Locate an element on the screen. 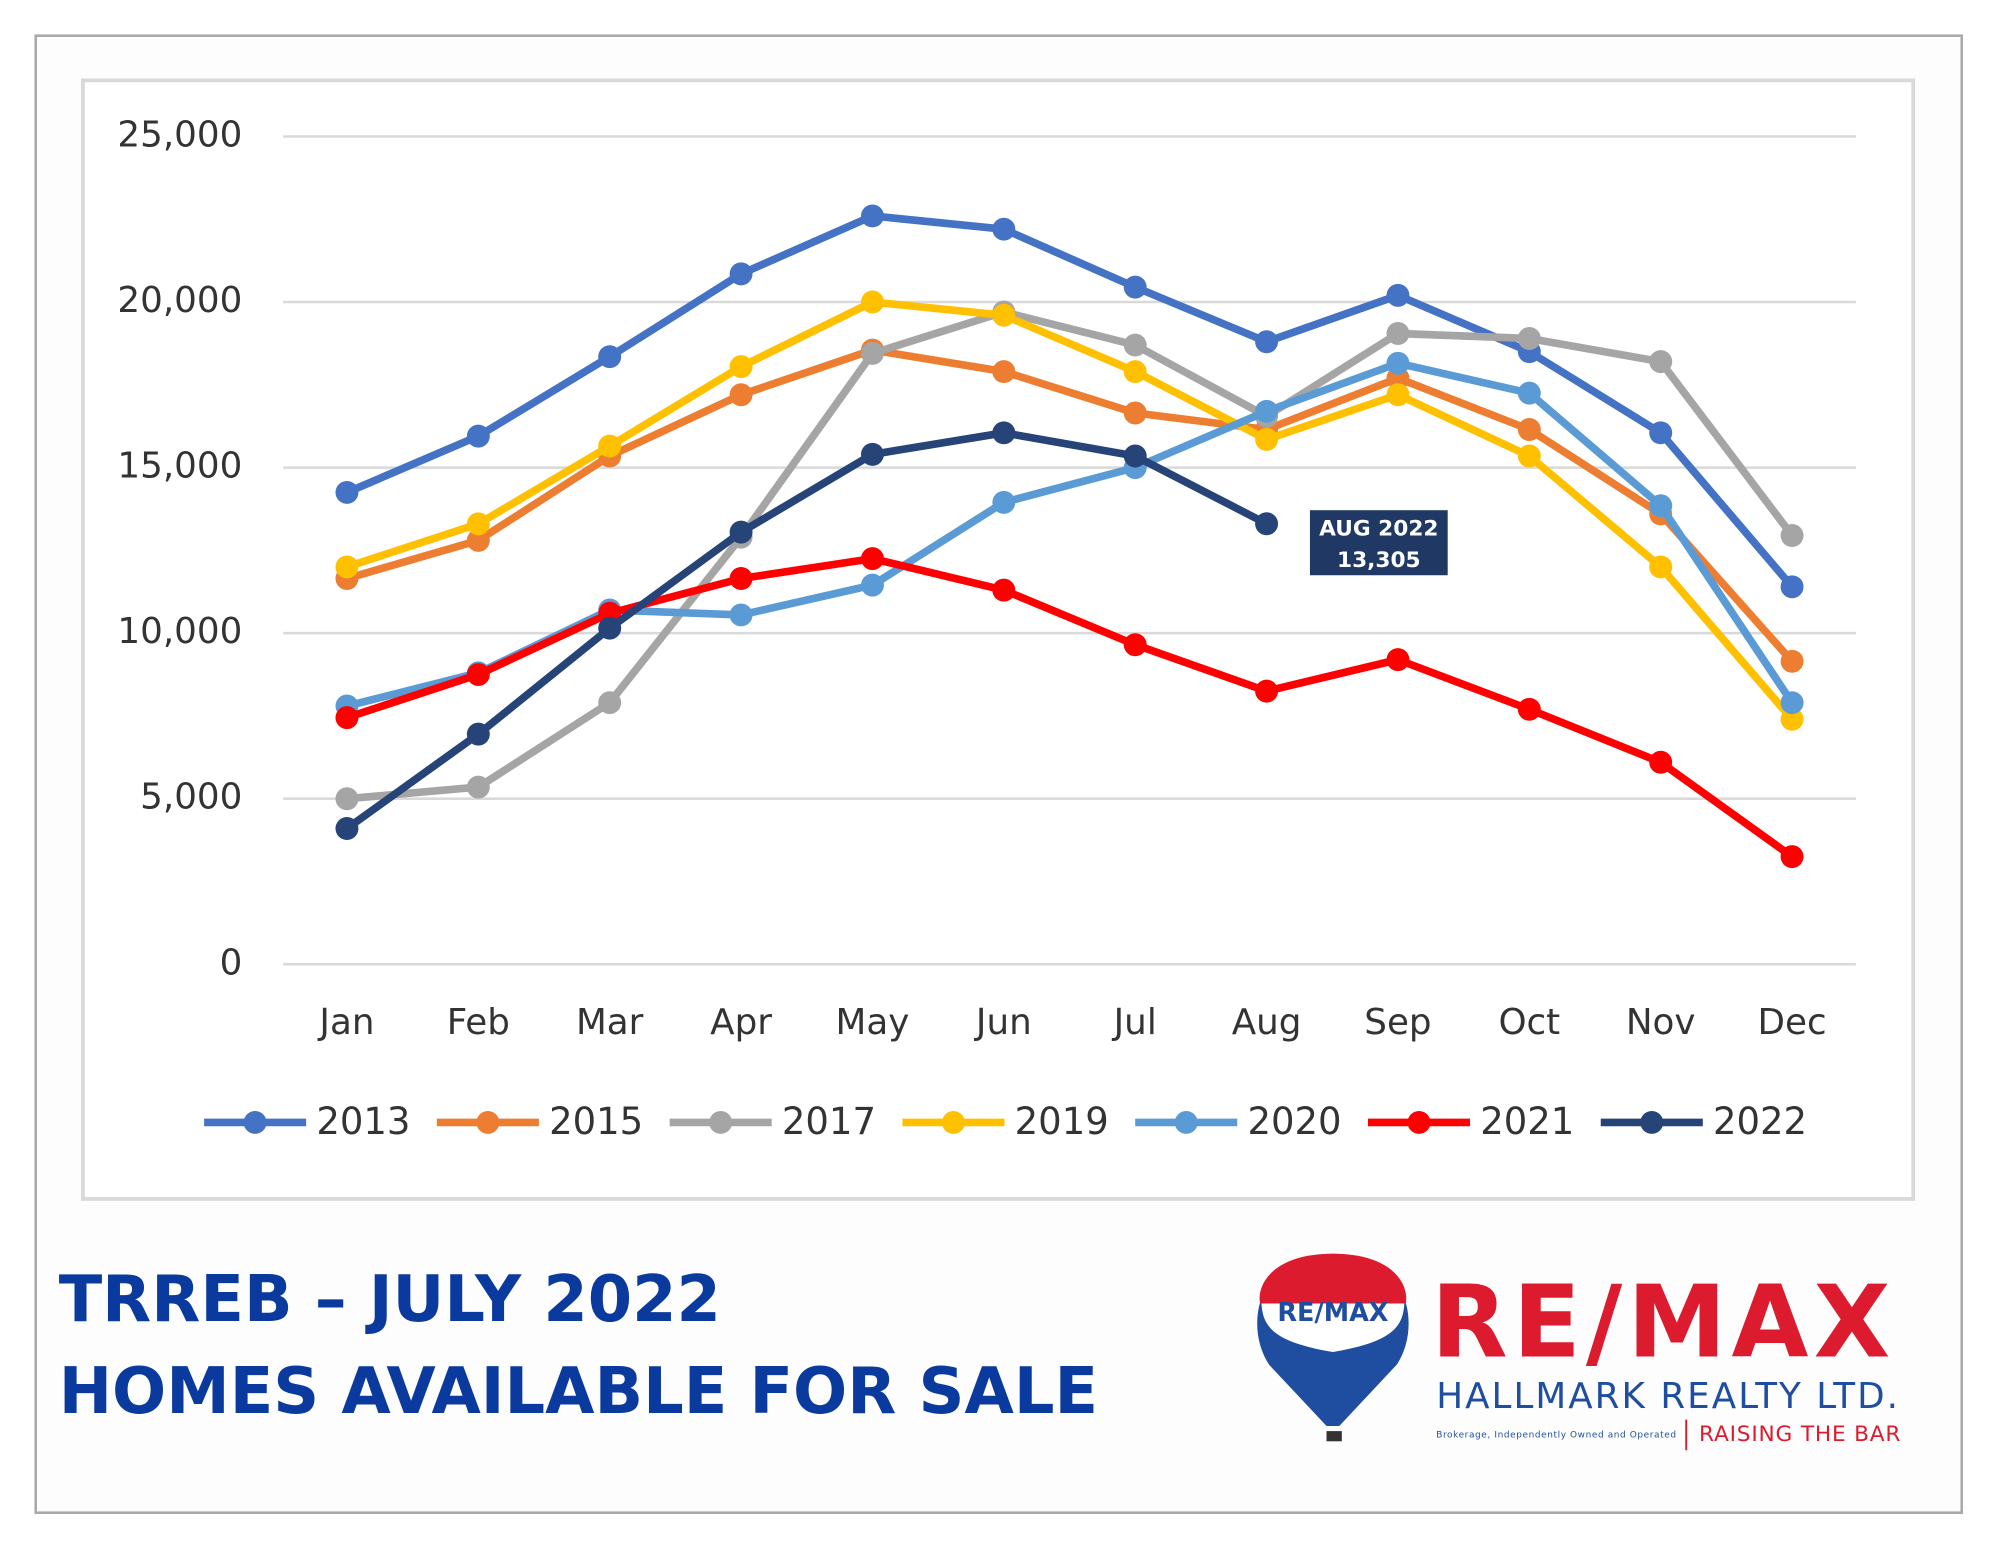 This screenshot has width=2000, height=1545. brand: RE/MAX is located at coordinates (1660, 1322).